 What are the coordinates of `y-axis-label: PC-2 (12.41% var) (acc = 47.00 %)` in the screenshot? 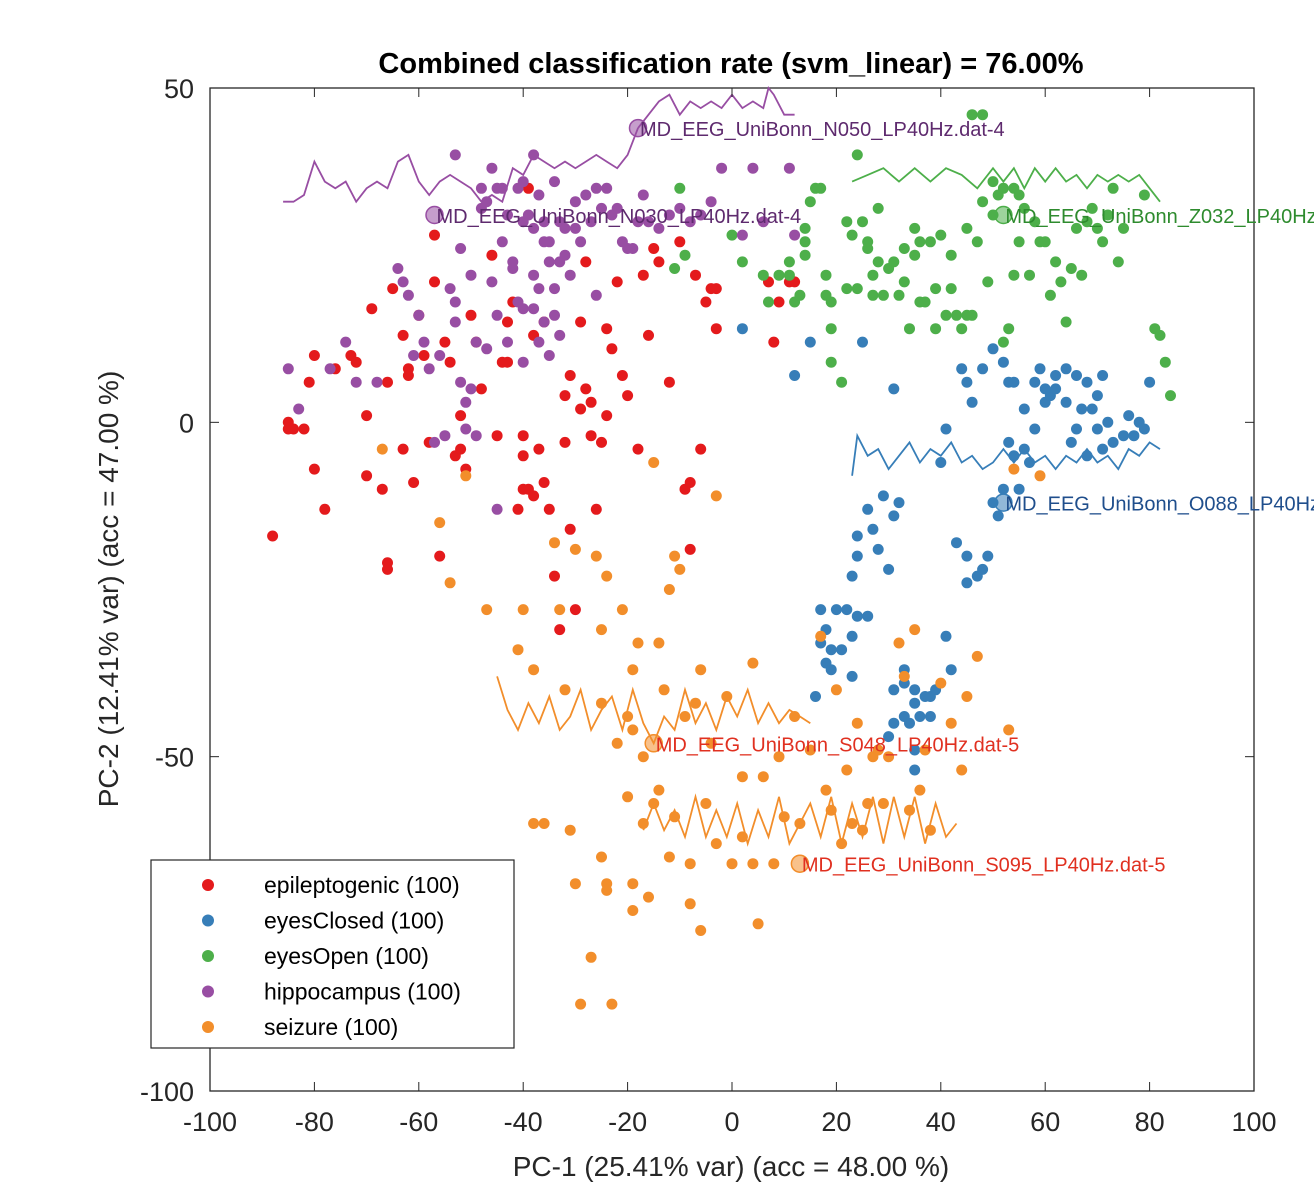 It's located at (108, 589).